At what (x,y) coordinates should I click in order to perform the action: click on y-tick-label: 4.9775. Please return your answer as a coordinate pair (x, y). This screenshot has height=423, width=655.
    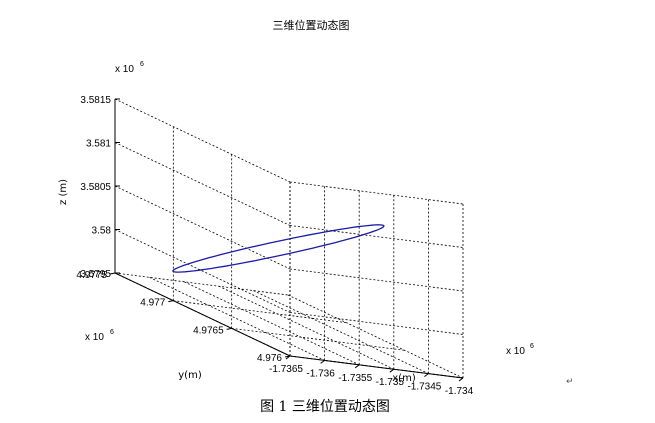
    Looking at the image, I should click on (91, 275).